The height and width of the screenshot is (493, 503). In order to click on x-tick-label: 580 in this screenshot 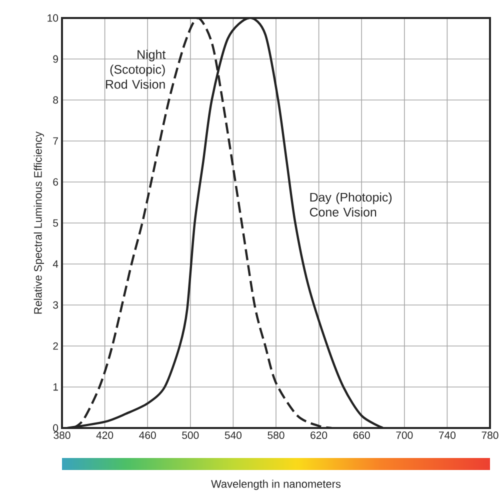, I will do `click(276, 435)`.